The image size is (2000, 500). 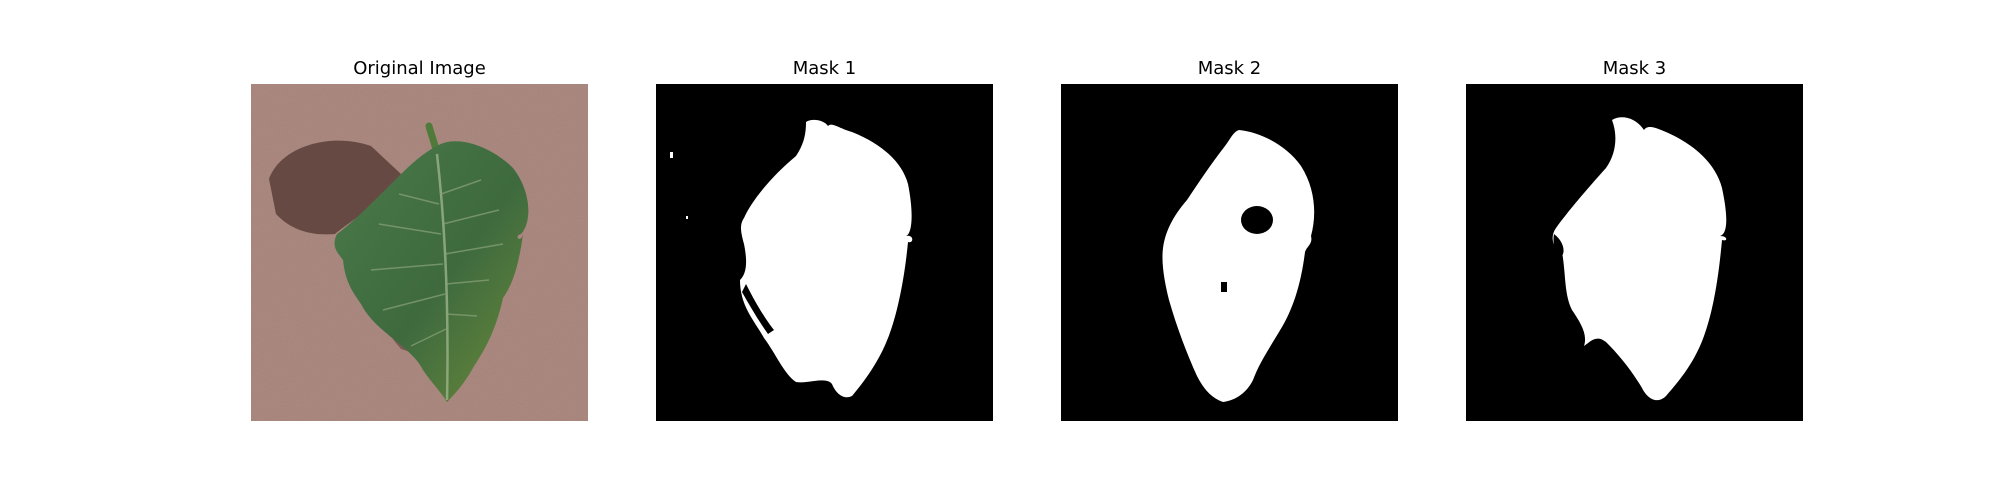 I want to click on original-leaf-photo, so click(x=419, y=252).